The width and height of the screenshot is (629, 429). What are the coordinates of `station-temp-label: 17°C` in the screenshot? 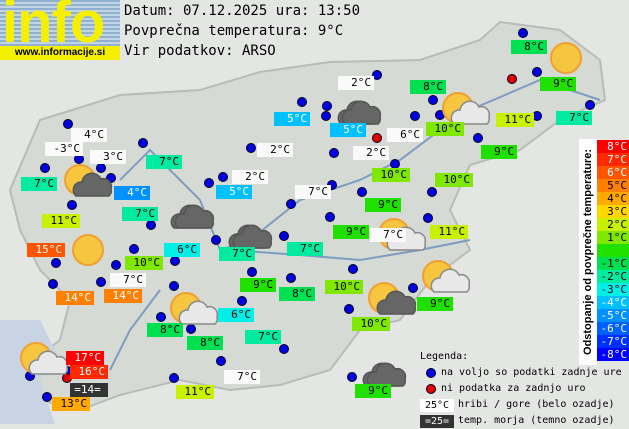 It's located at (85, 358).